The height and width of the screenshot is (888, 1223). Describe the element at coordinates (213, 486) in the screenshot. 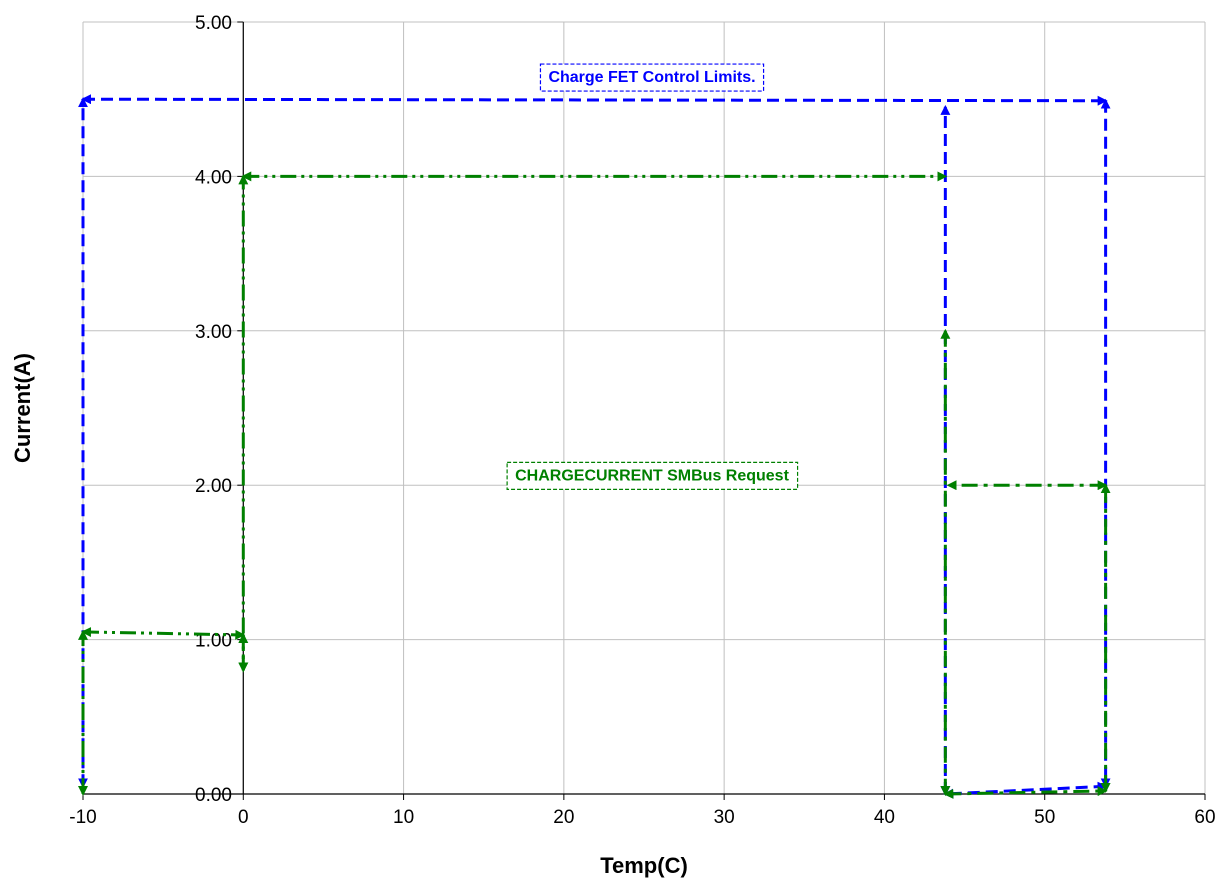

I see `y-tick-label: 2.00` at that location.